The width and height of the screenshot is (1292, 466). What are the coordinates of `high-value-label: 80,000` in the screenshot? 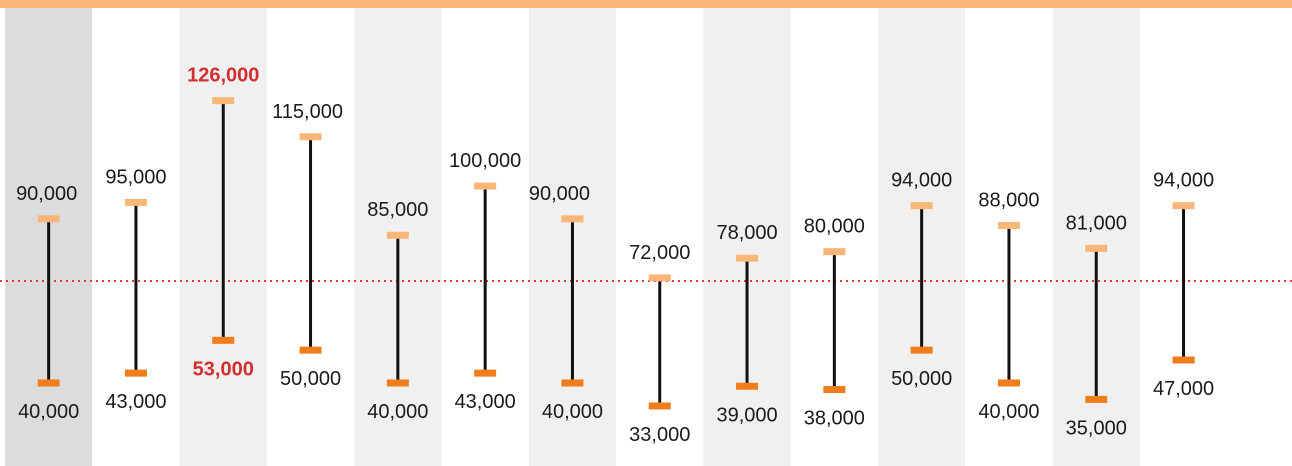 It's located at (834, 227).